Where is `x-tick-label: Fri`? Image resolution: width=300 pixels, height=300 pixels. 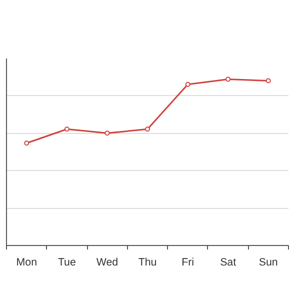
x-tick-label: Fri is located at coordinates (188, 262).